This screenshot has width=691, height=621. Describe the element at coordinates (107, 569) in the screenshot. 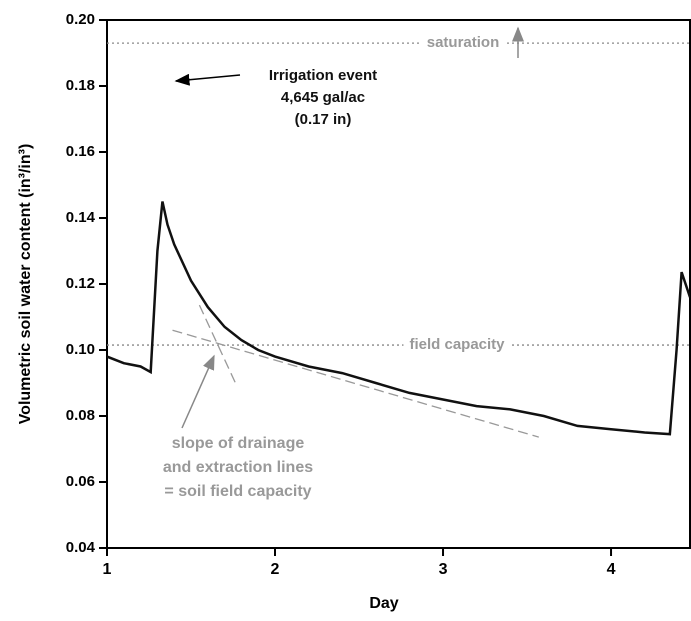

I see `x-tick-label: 1` at that location.